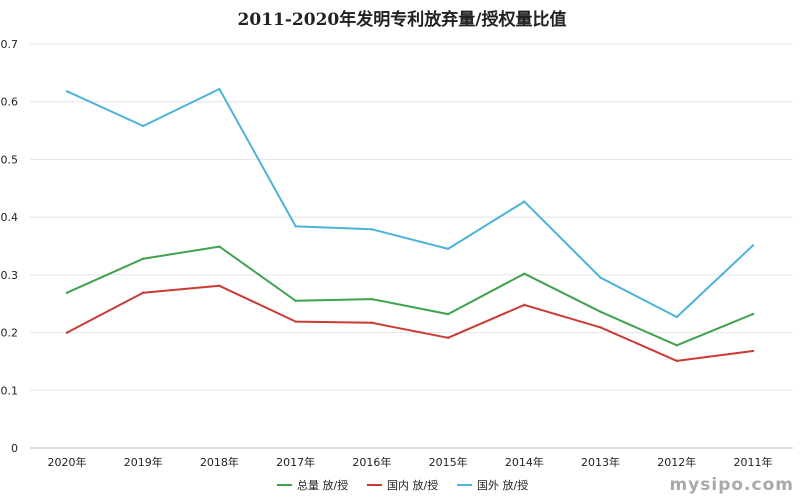 The width and height of the screenshot is (804, 499). What do you see at coordinates (322, 485) in the screenshot?
I see `legend-label: 总量 放/授` at bounding box center [322, 485].